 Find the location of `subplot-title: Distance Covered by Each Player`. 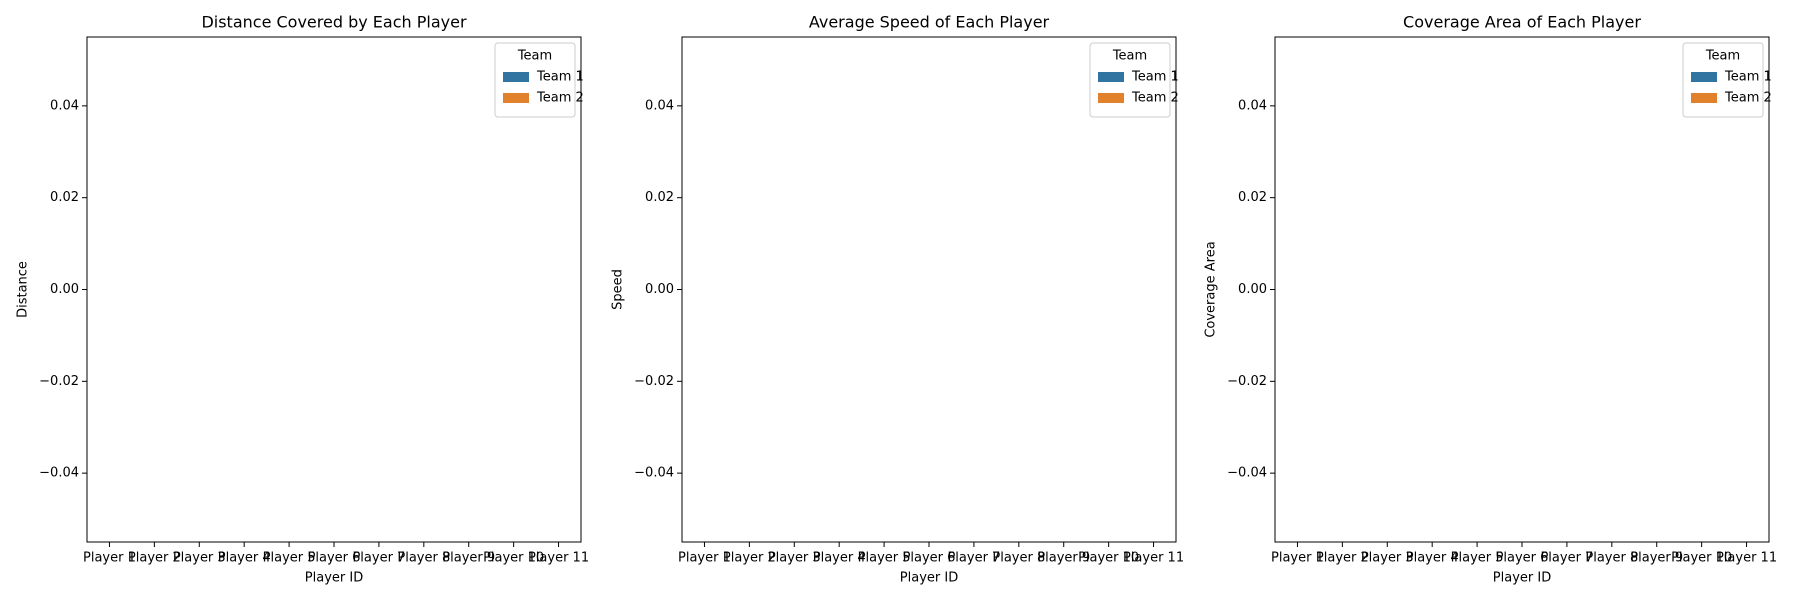

subplot-title: Distance Covered by Each Player is located at coordinates (333, 22).